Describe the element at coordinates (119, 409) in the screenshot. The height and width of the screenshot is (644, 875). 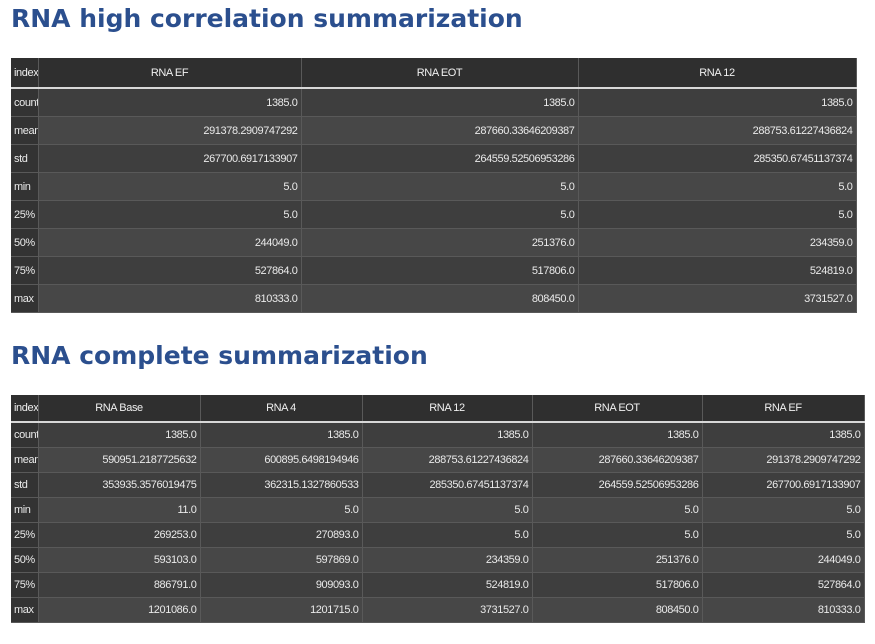
I see `column-header-rna-base: RNA Base` at that location.